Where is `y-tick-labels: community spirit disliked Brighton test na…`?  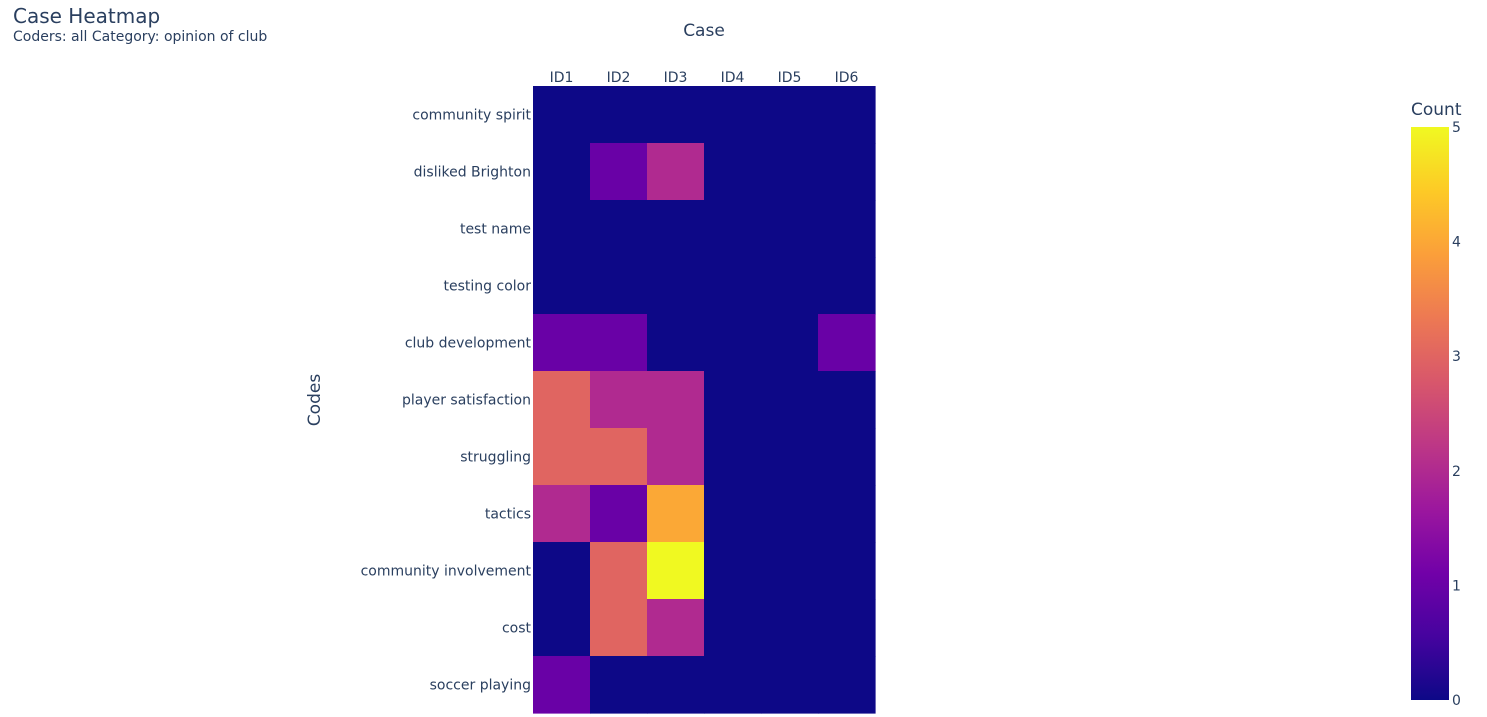 y-tick-labels: community spirit disliked Brighton test na… is located at coordinates (446, 401).